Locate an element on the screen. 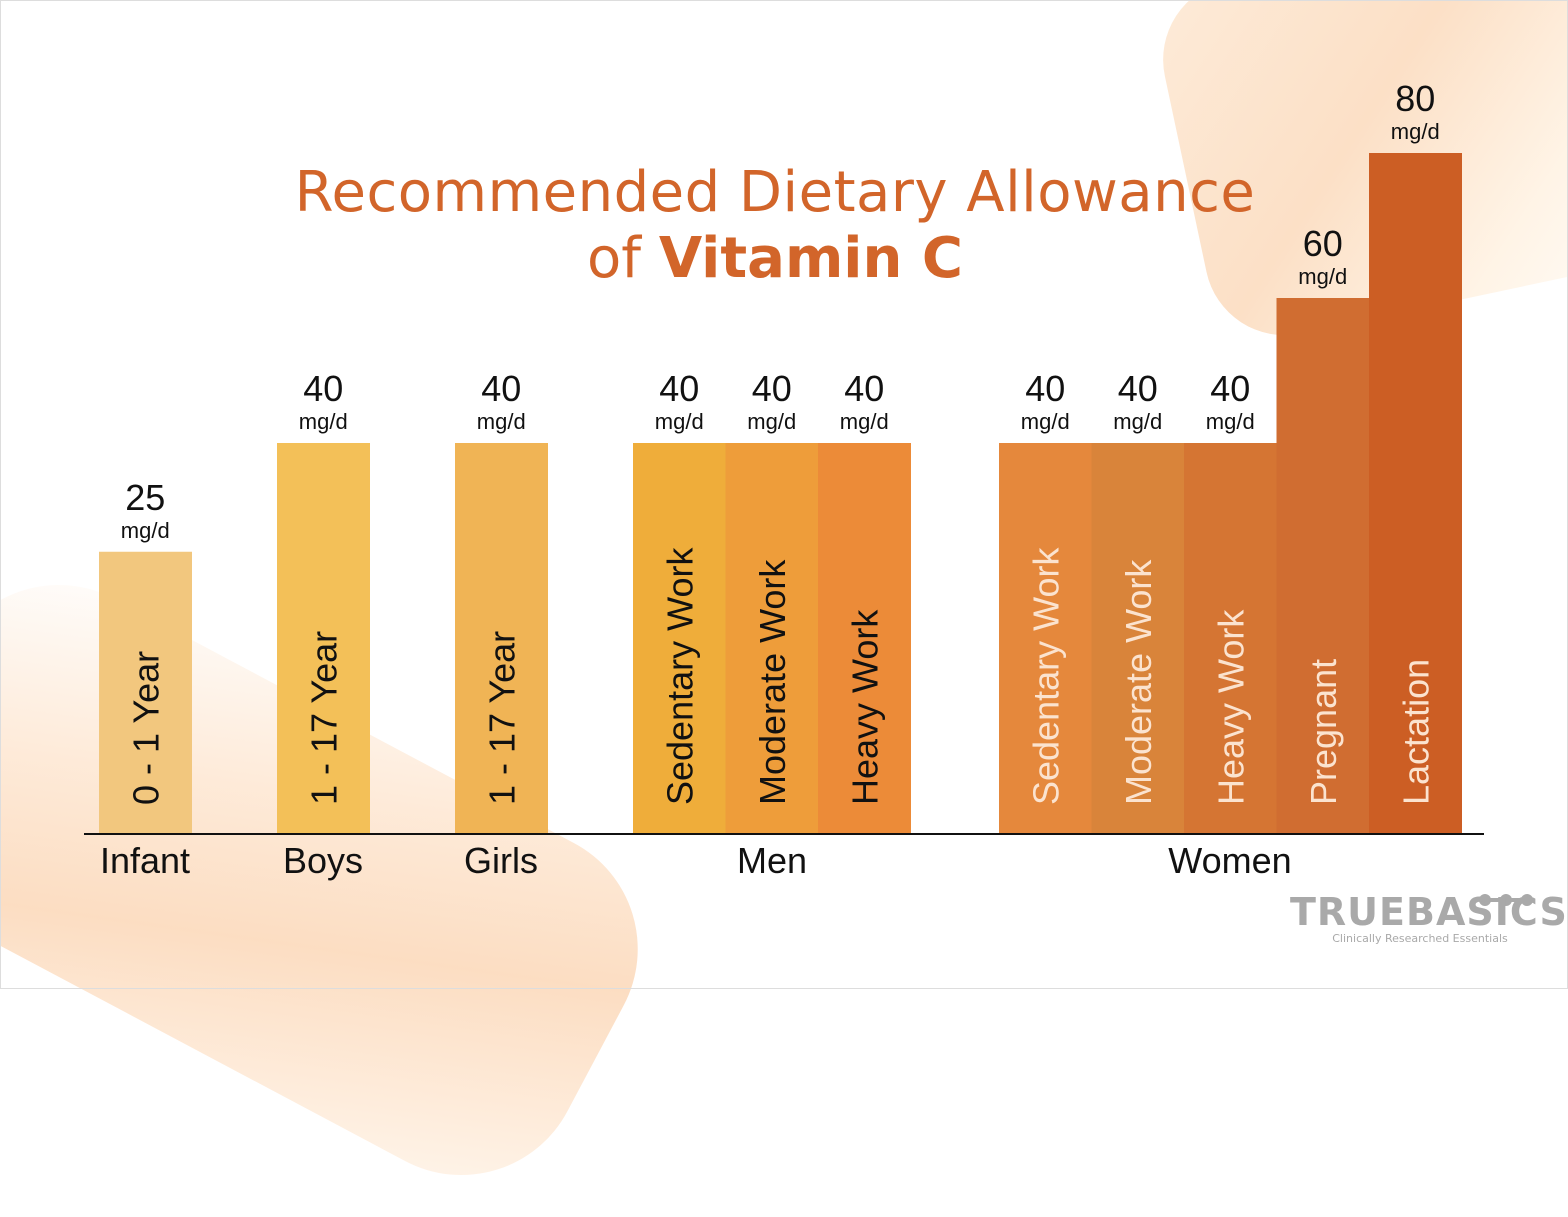 Image resolution: width=1568 pixels, height=1217 pixels. bar-category-label: Lactation is located at coordinates (1415, 732).